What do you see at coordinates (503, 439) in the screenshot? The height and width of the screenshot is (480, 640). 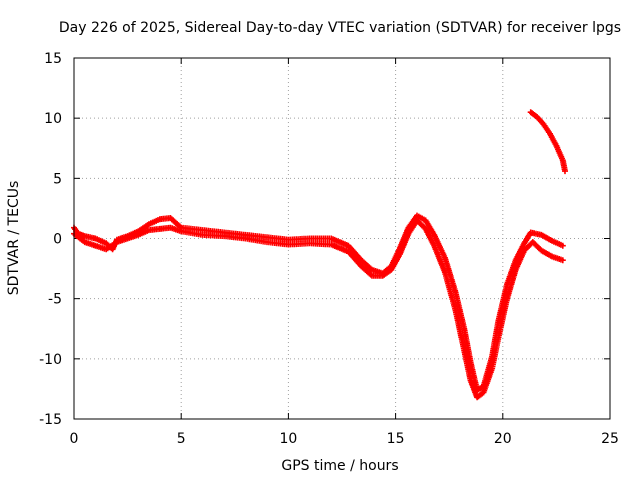 I see `x-tick-label: 20` at bounding box center [503, 439].